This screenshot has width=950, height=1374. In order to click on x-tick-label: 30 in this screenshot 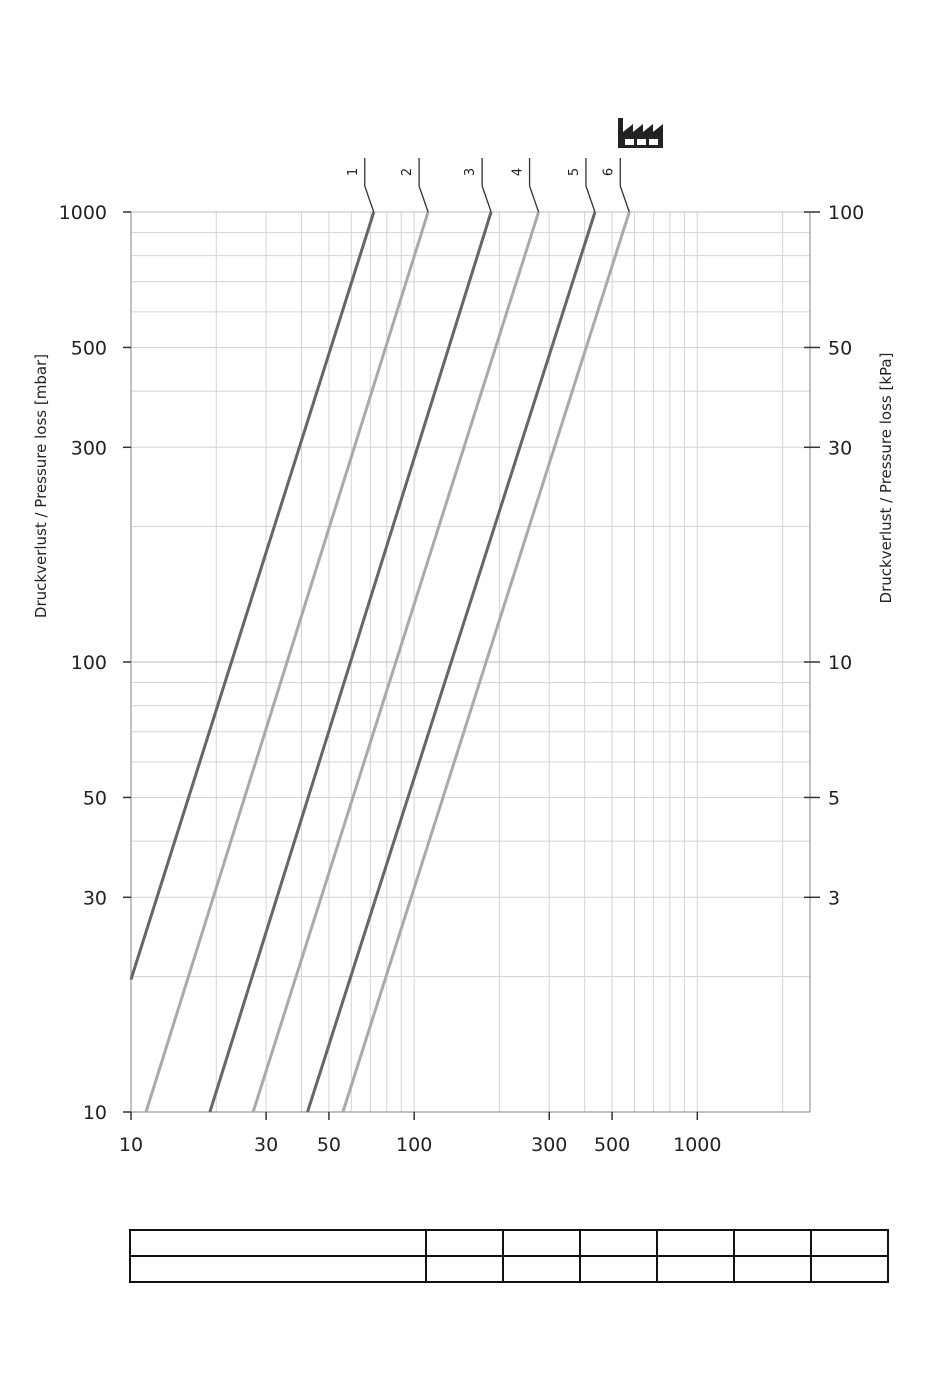, I will do `click(266, 1145)`.